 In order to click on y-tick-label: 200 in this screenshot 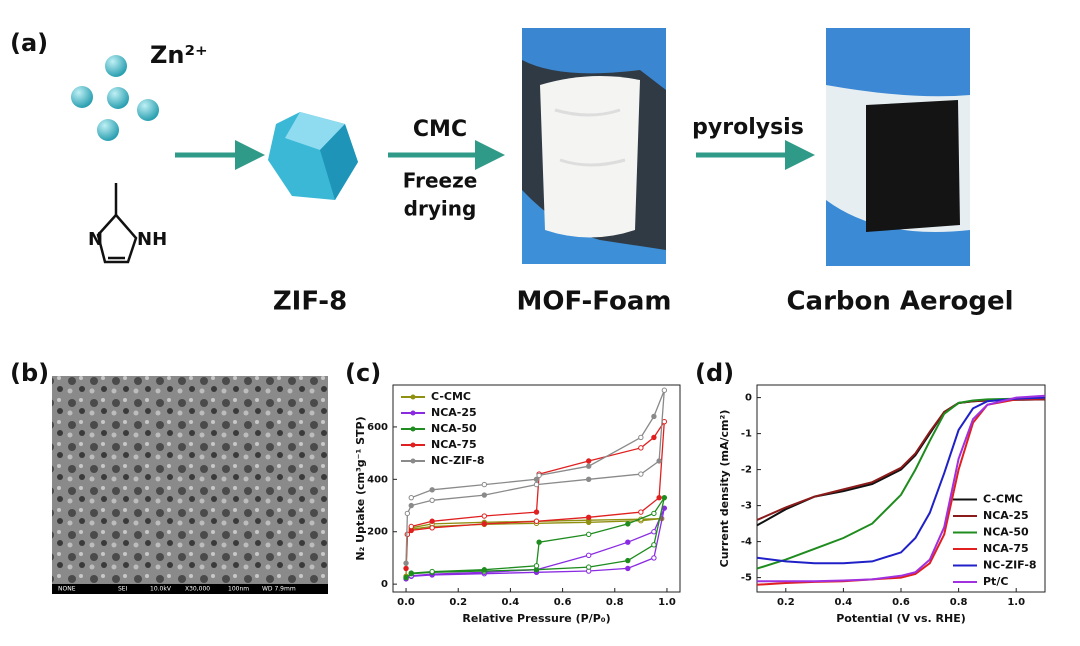, I will do `click(377, 532)`.